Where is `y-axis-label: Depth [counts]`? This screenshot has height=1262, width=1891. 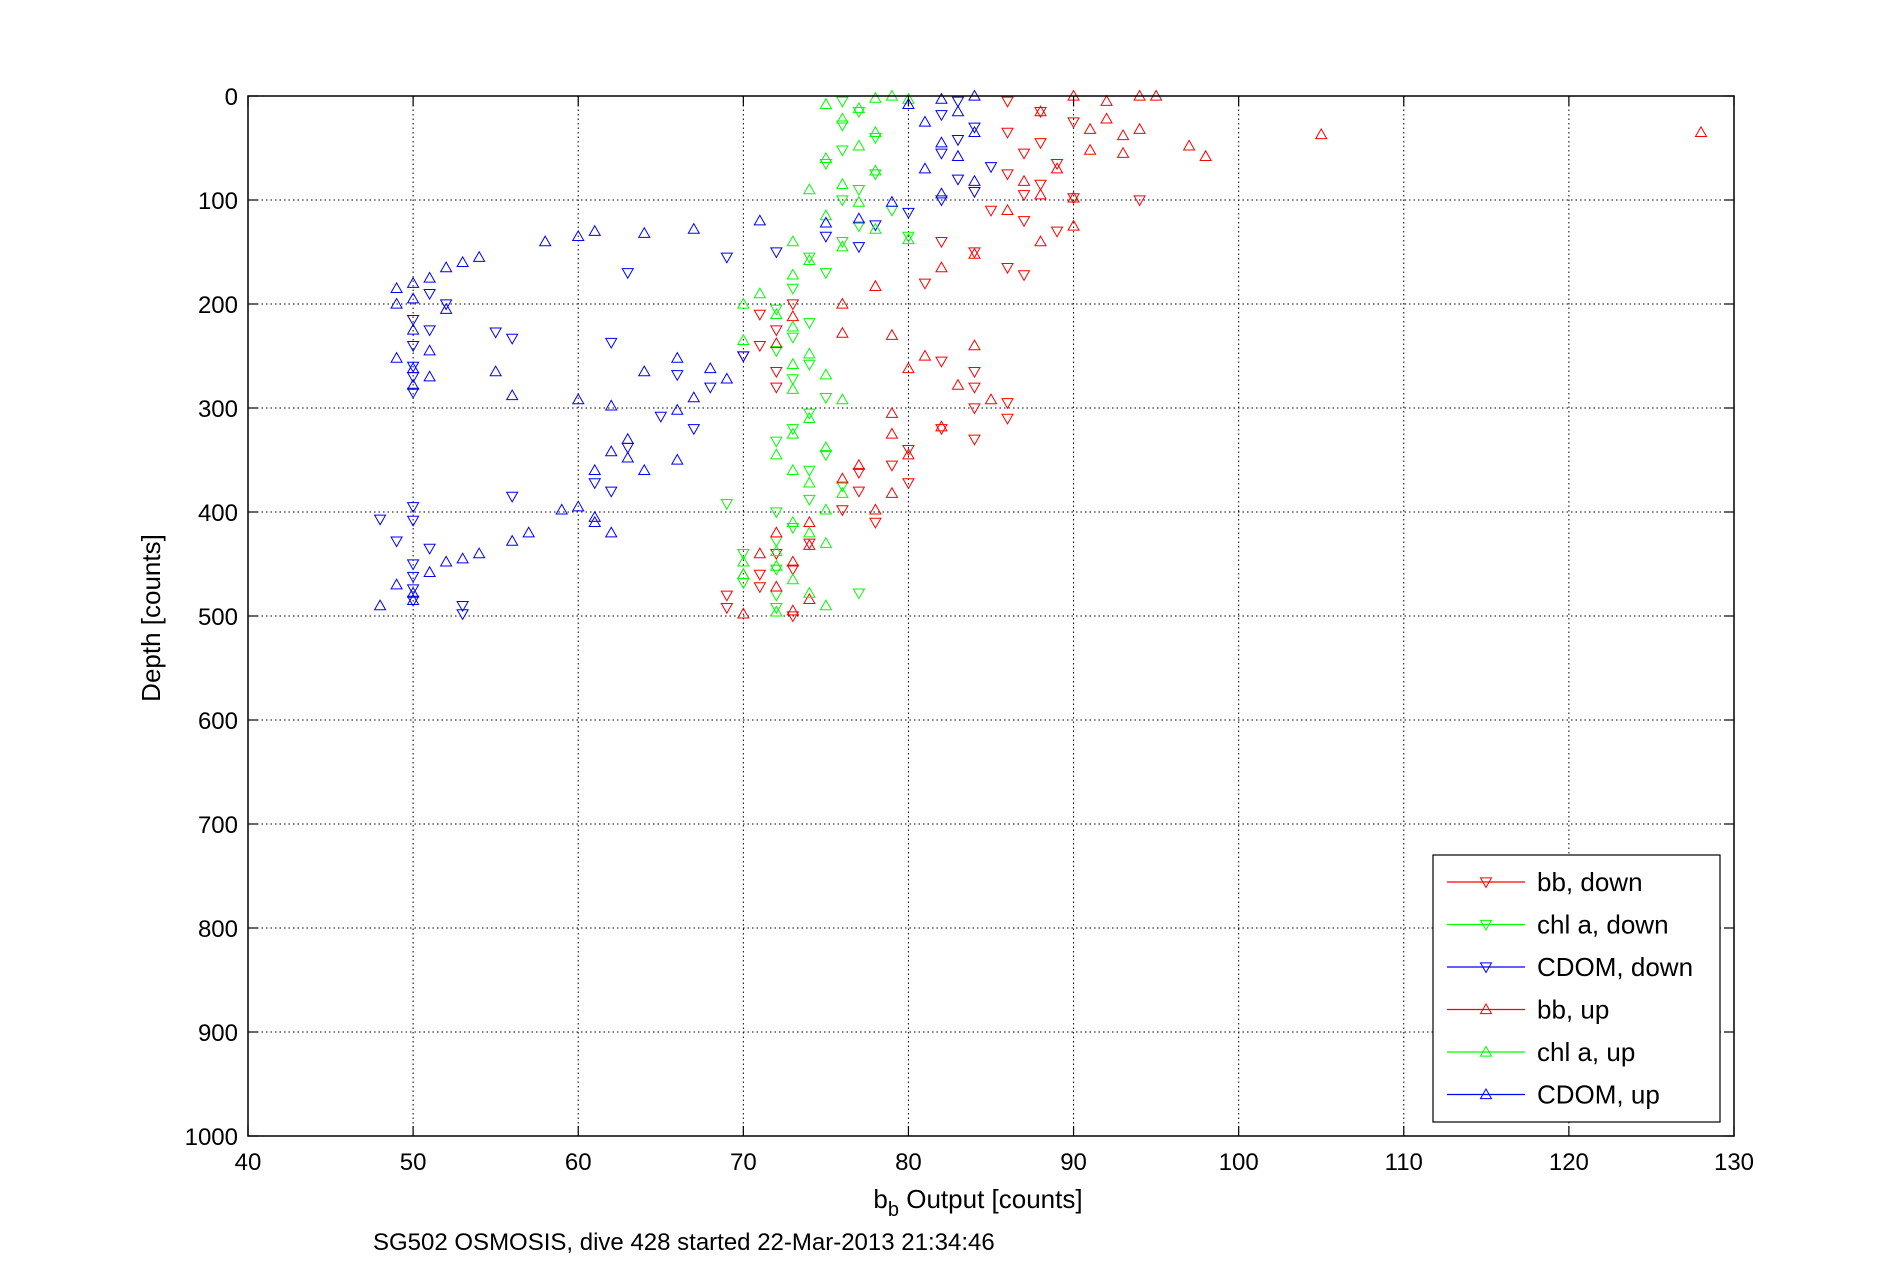
y-axis-label: Depth [counts] is located at coordinates (151, 618).